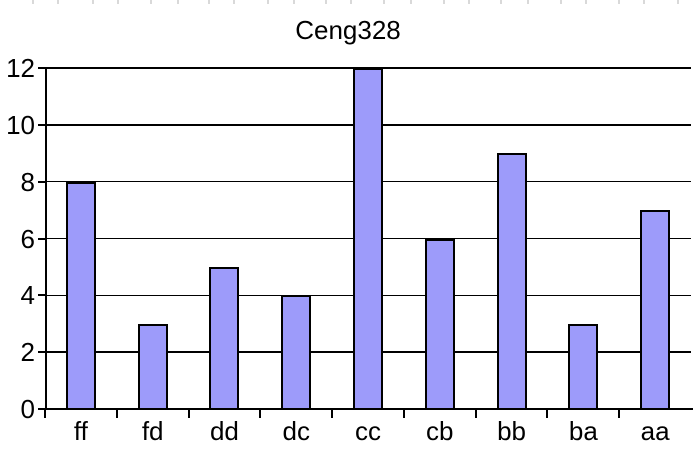  What do you see at coordinates (655, 431) in the screenshot?
I see `x-axis-label-aa: aa` at bounding box center [655, 431].